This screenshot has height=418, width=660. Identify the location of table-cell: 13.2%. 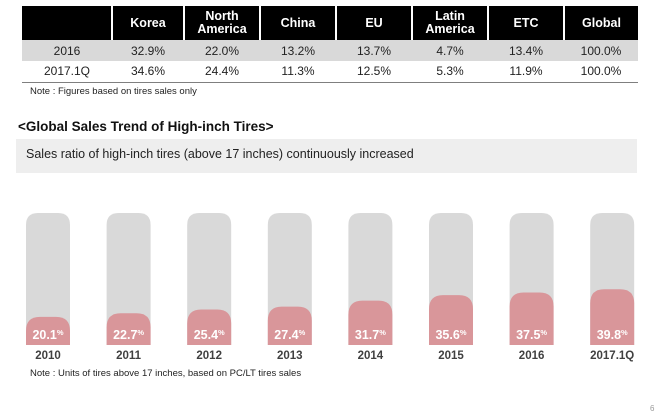
(298, 50).